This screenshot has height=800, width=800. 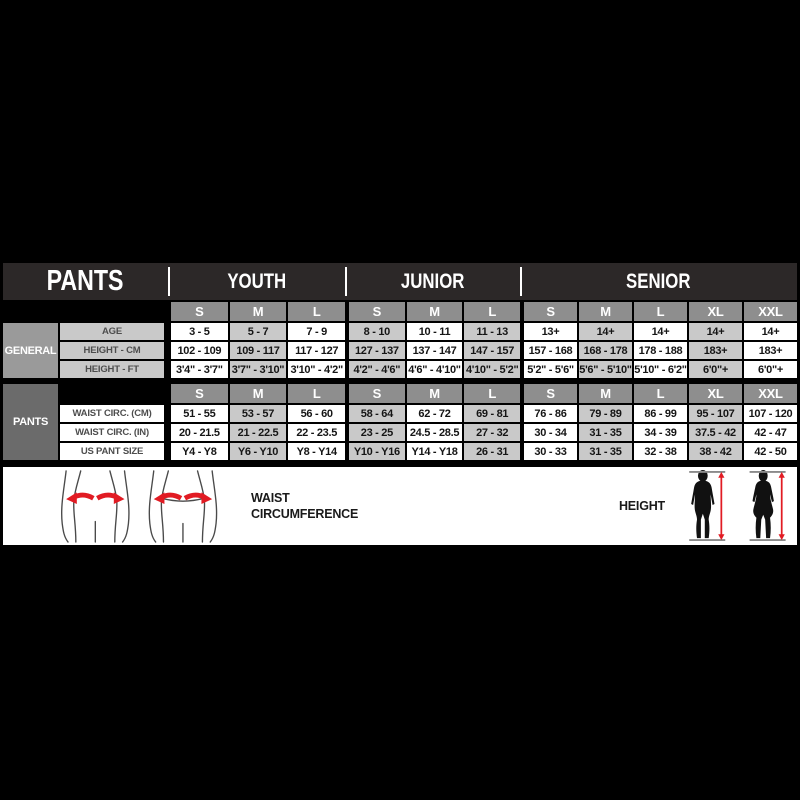 What do you see at coordinates (715, 311) in the screenshot?
I see `size-column-header: XL` at bounding box center [715, 311].